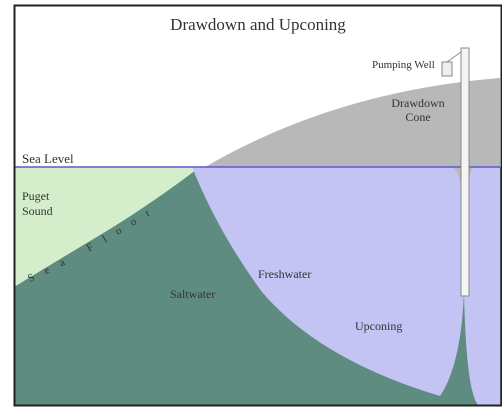 The image size is (502, 411). Describe the element at coordinates (36, 196) in the screenshot. I see `label: Puget` at that location.